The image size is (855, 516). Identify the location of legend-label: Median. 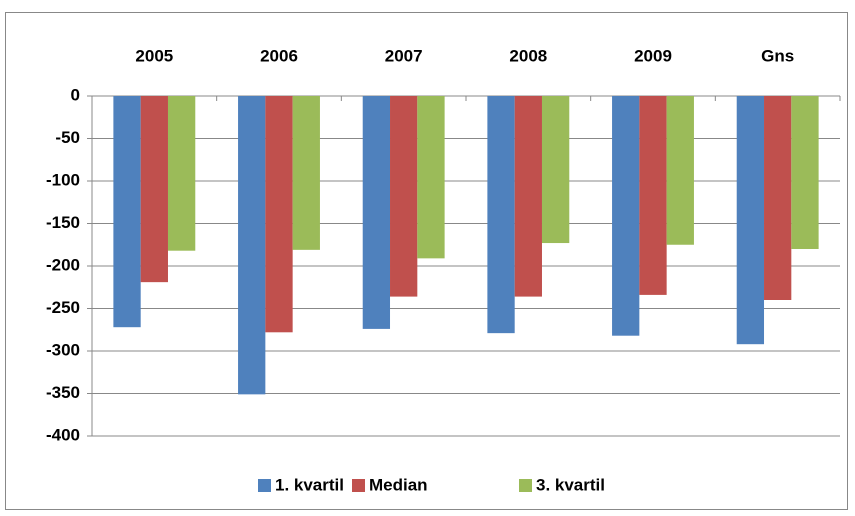
(398, 484).